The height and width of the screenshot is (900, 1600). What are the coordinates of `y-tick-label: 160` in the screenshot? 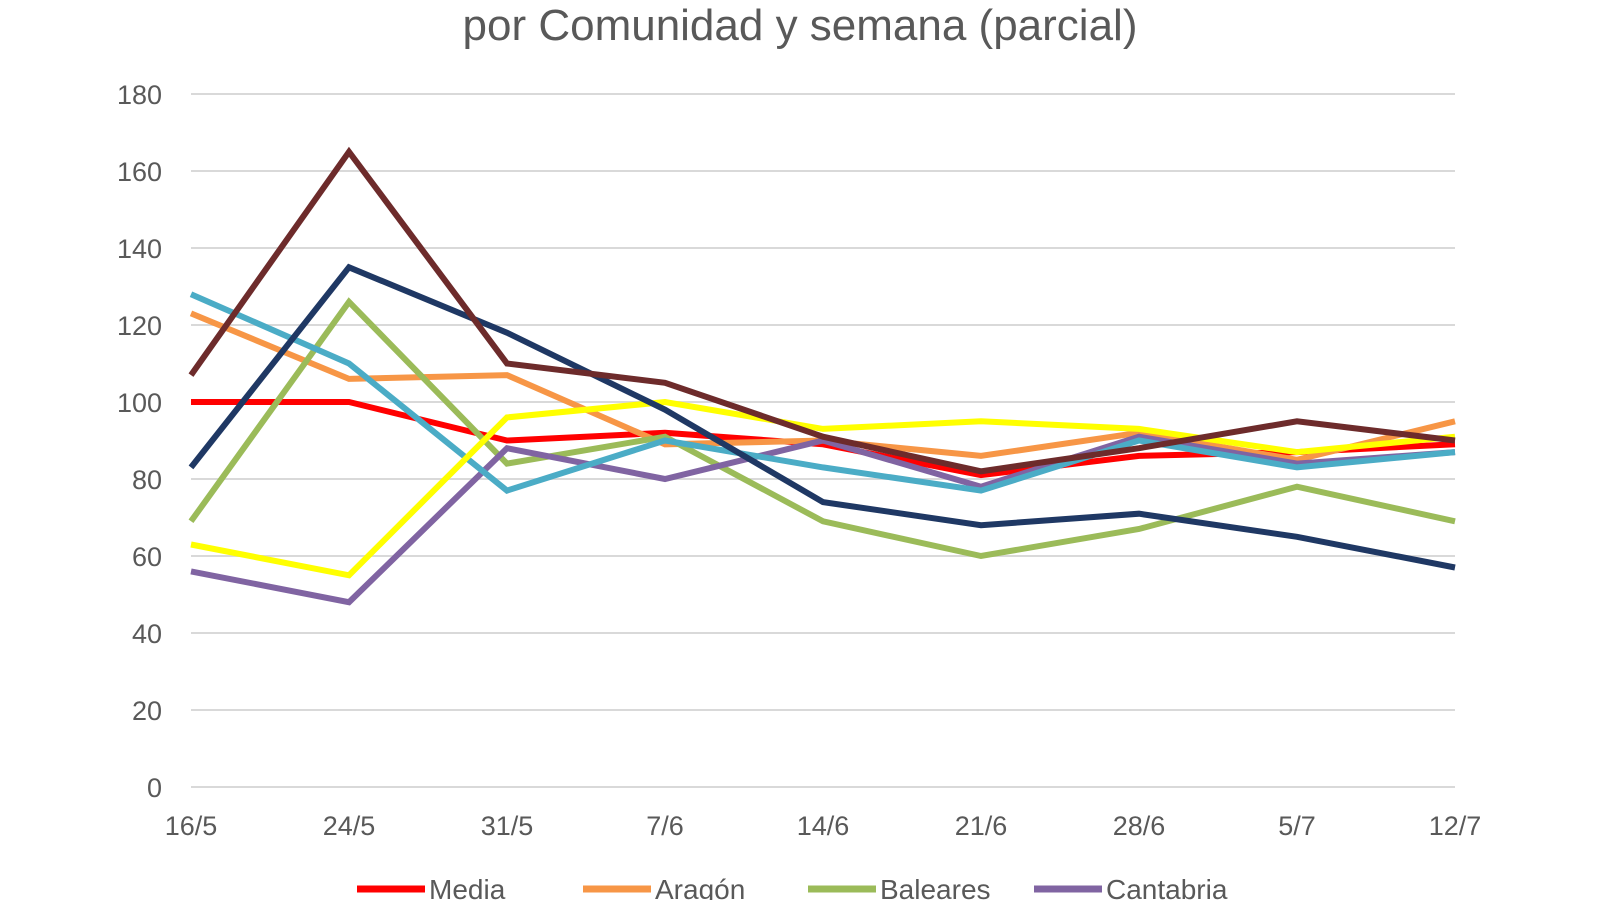 It's located at (139, 172).